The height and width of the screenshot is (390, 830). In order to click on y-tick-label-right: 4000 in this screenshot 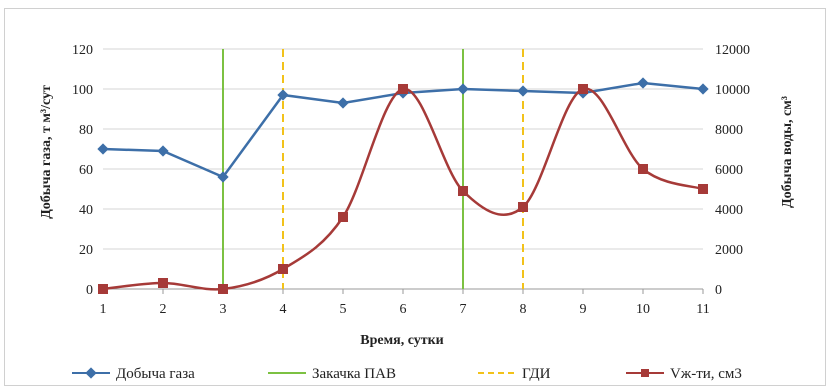, I will do `click(729, 210)`.